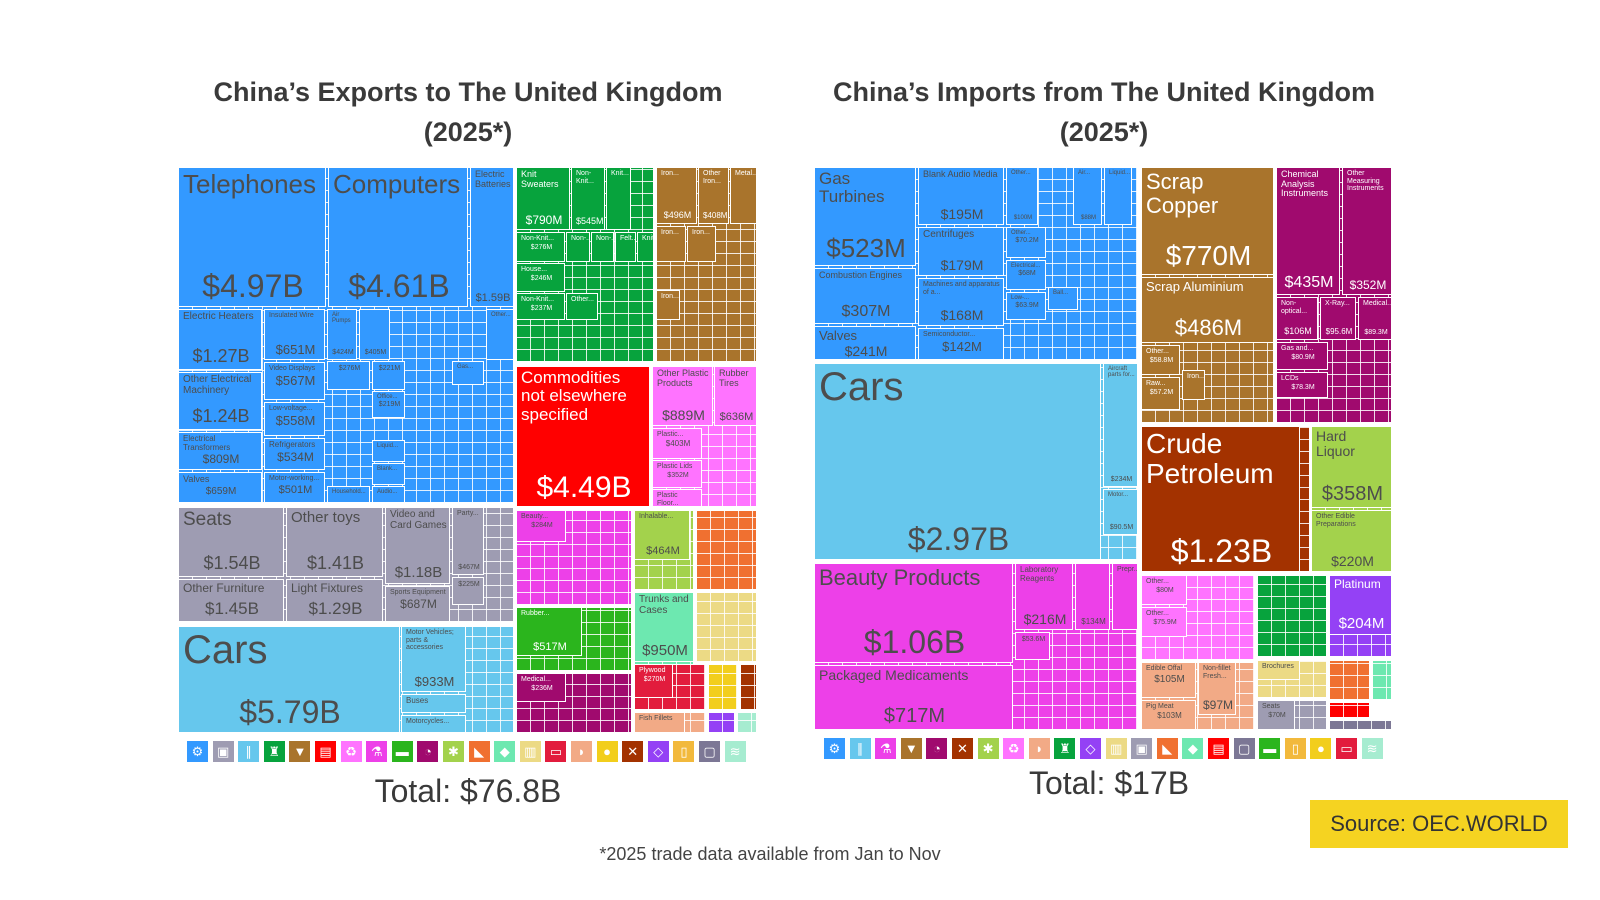 This screenshot has width=1600, height=900. What do you see at coordinates (735, 396) in the screenshot?
I see `exports-treemap-tile: Rubber Tires $636M` at bounding box center [735, 396].